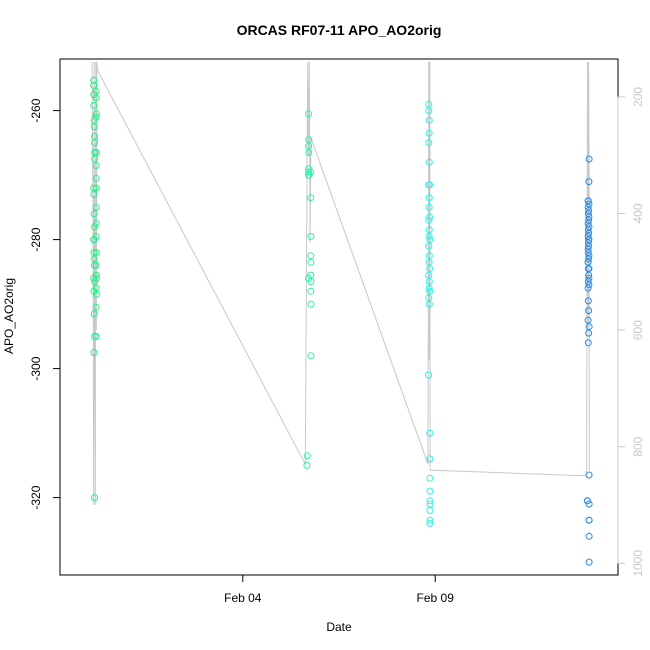 The width and height of the screenshot is (650, 650). I want to click on x-tick-label: Feb 04, so click(243, 598).